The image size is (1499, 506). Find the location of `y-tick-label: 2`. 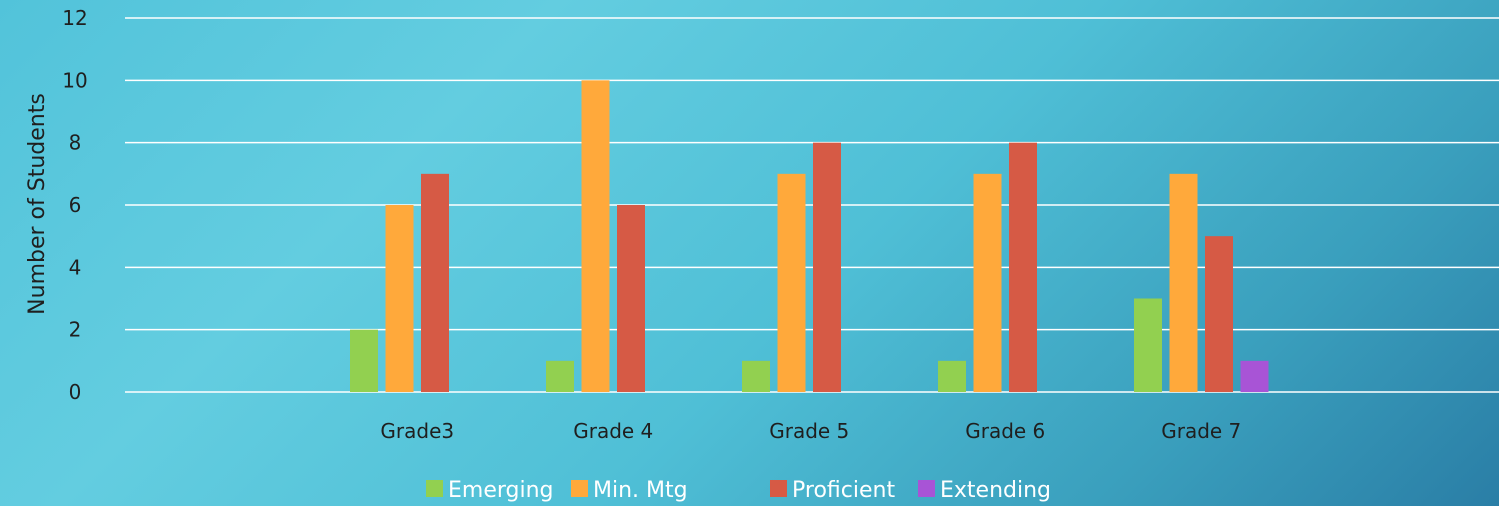

y-tick-label: 2 is located at coordinates (75, 330).